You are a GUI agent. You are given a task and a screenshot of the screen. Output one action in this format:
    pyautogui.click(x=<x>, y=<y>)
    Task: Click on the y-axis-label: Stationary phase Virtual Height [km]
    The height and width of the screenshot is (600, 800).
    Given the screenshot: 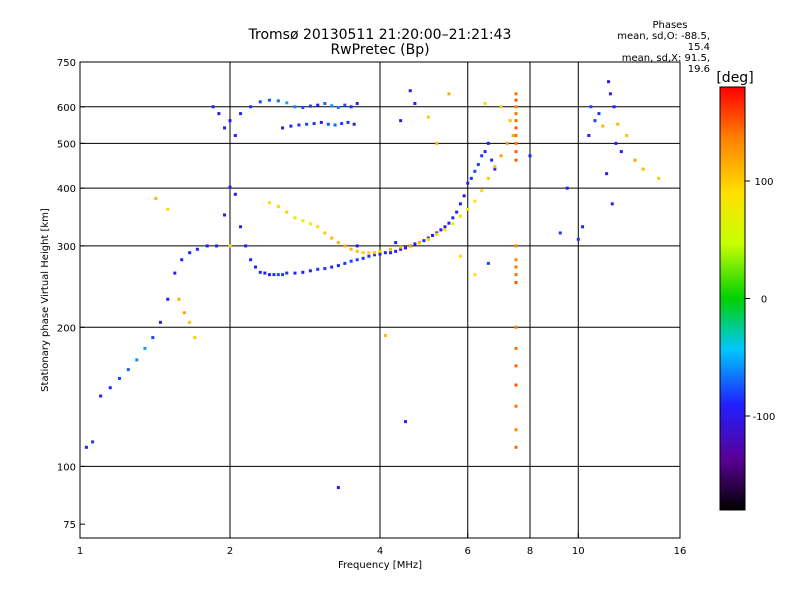 What is the action you would take?
    pyautogui.click(x=45, y=300)
    